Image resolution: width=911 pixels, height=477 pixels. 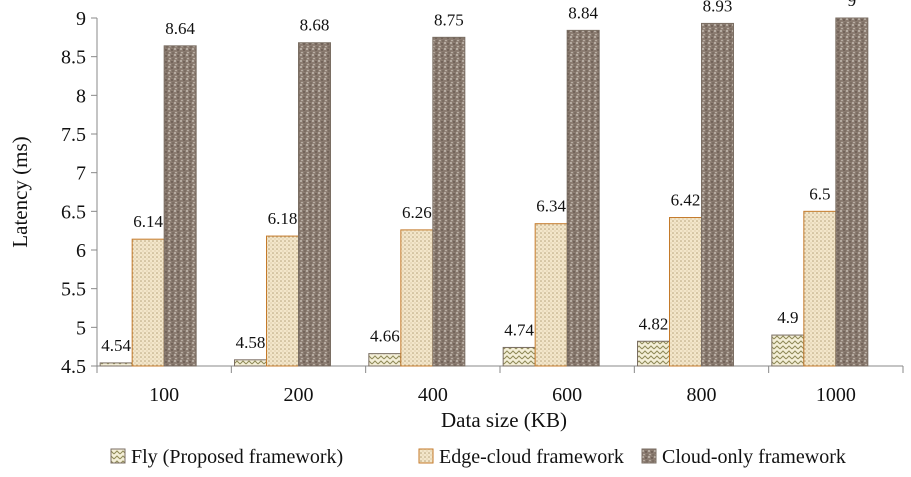 I want to click on data-label: 6.34, so click(x=551, y=206).